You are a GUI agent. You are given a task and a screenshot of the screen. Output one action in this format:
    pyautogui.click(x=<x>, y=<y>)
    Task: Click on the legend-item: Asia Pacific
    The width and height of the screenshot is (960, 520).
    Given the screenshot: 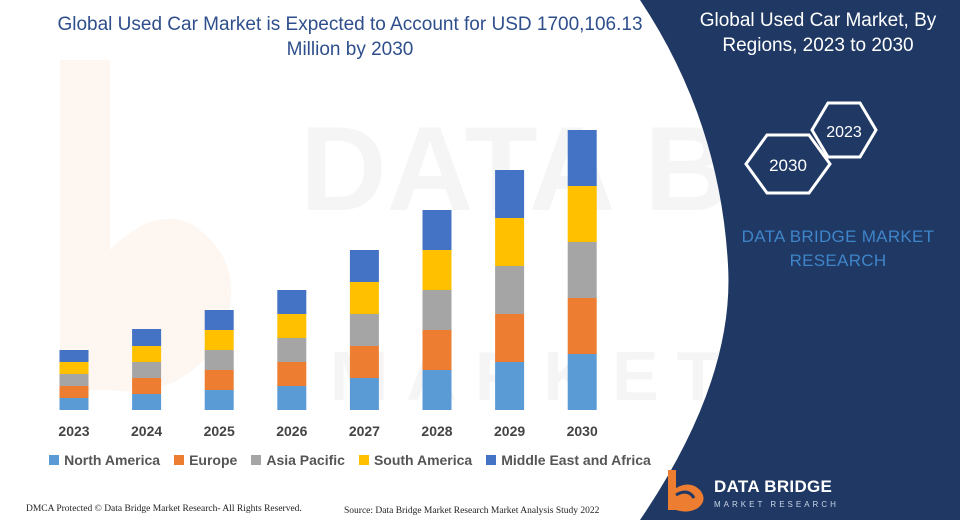 What is the action you would take?
    pyautogui.click(x=298, y=460)
    